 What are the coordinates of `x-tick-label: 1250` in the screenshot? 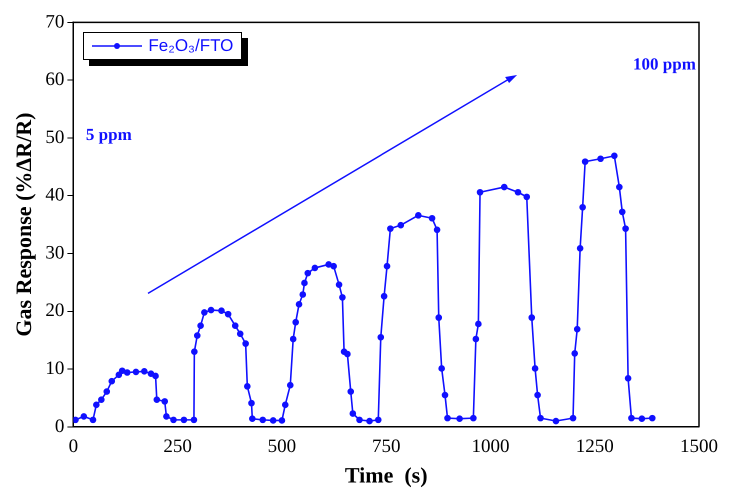 It's located at (595, 447).